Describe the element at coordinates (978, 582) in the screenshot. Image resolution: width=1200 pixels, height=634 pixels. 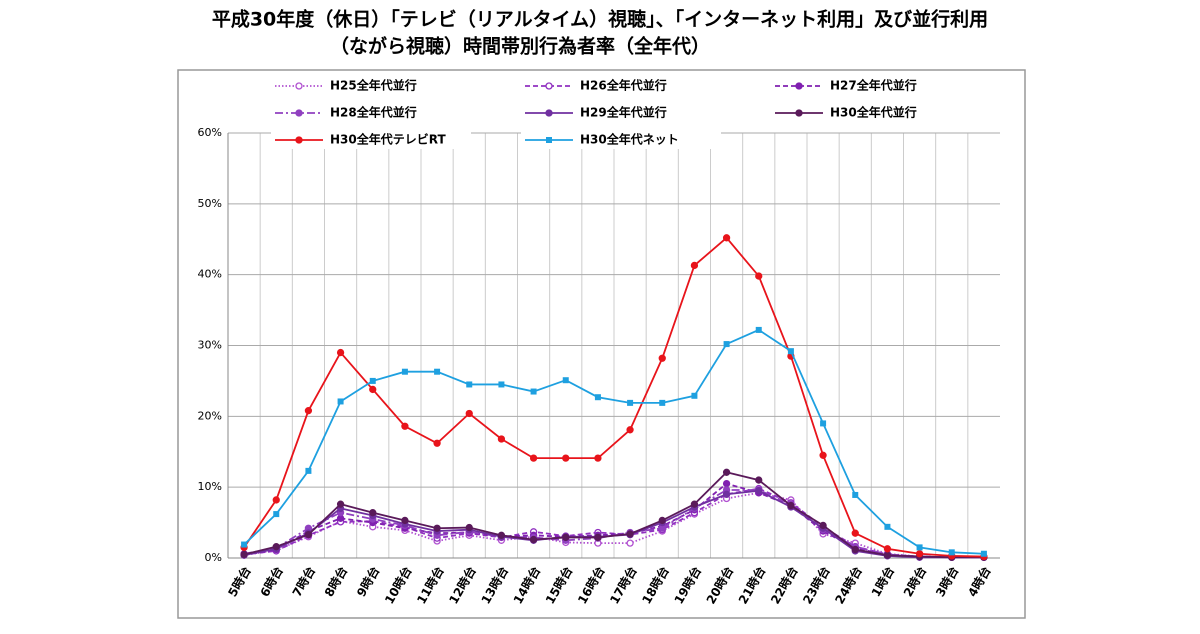
I see `x-tick-label: 4時台` at that location.